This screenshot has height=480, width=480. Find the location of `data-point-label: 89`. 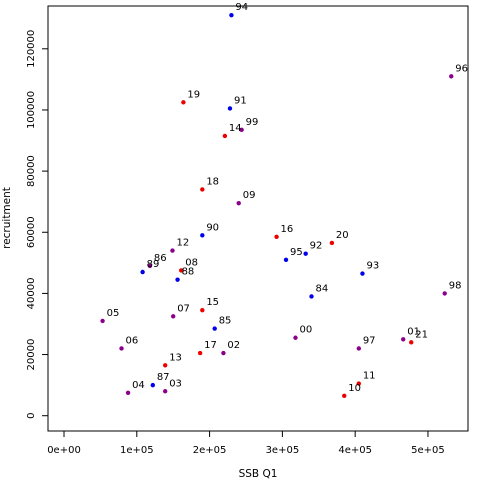

data-point-label: 89 is located at coordinates (153, 264).